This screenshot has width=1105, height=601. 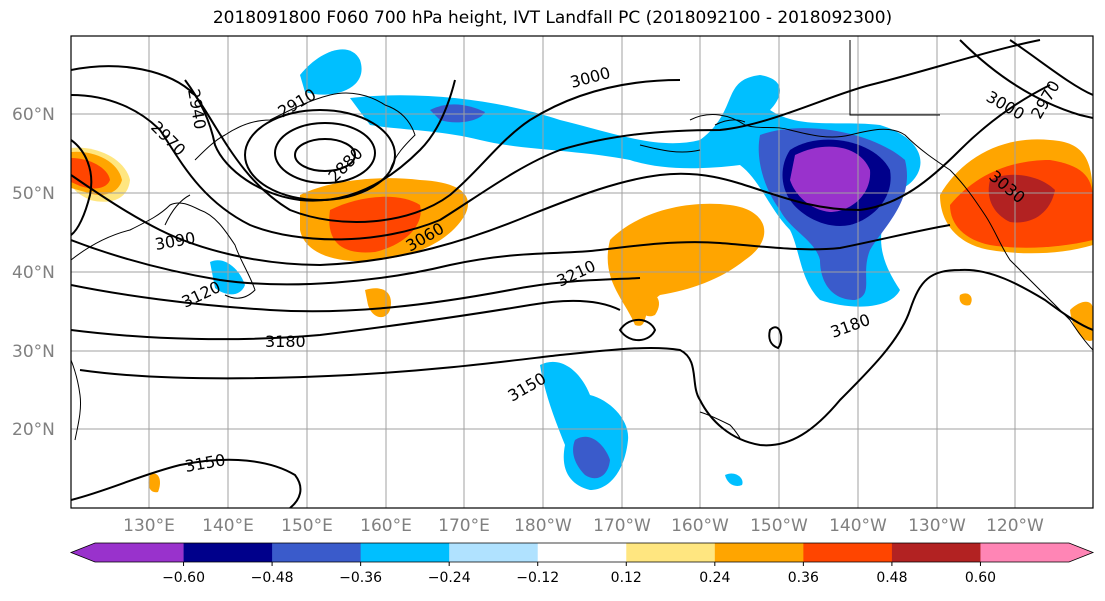 What do you see at coordinates (937, 526) in the screenshot?
I see `lon-label: 130°W` at bounding box center [937, 526].